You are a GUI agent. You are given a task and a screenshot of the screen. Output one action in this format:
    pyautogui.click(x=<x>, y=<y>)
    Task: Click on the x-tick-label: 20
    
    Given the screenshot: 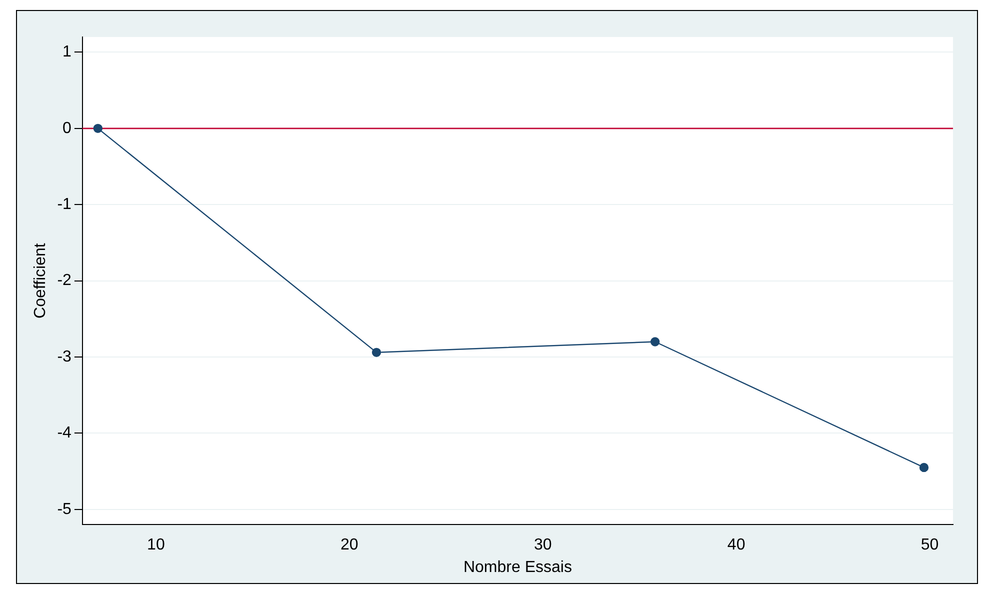 What is the action you would take?
    pyautogui.click(x=349, y=545)
    